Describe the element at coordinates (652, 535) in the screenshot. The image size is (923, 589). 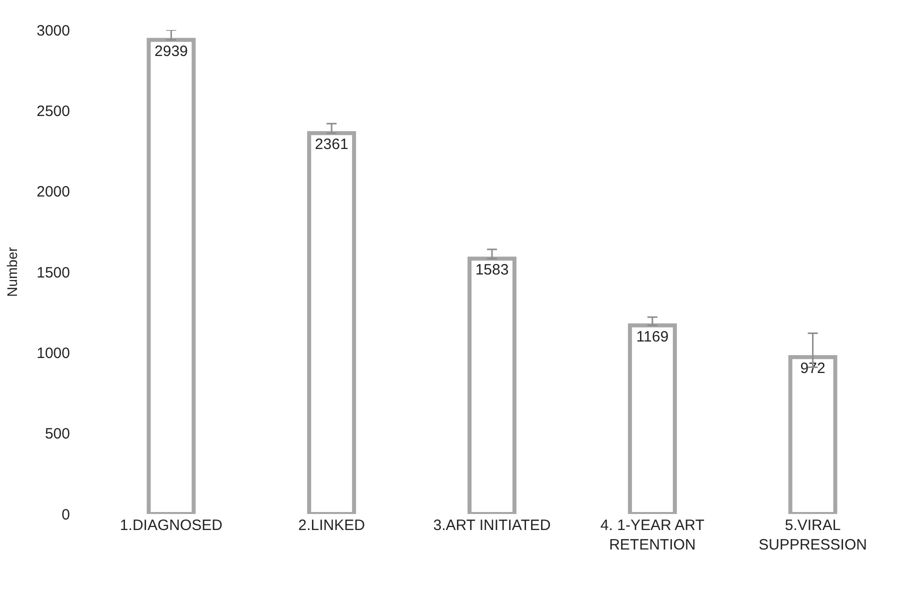
I see `x-tick-label: 4. 1-YEAR ART RETENTION` at that location.